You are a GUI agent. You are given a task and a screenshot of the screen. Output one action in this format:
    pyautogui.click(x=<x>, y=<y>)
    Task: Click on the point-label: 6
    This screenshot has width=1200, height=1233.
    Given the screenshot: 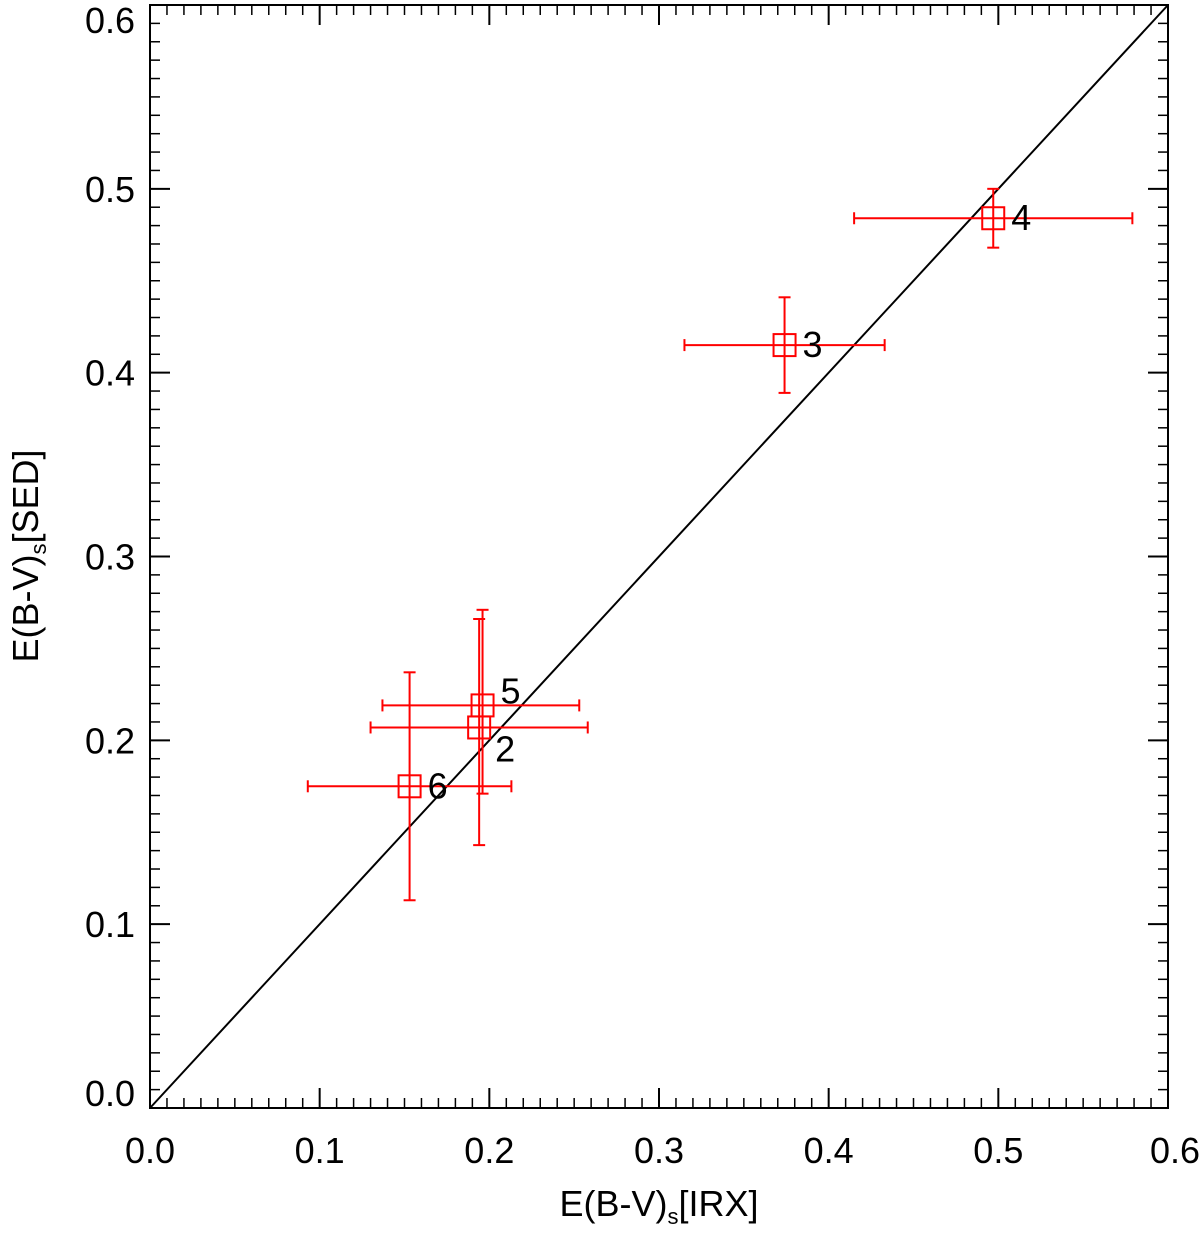 What is the action you would take?
    pyautogui.click(x=438, y=785)
    